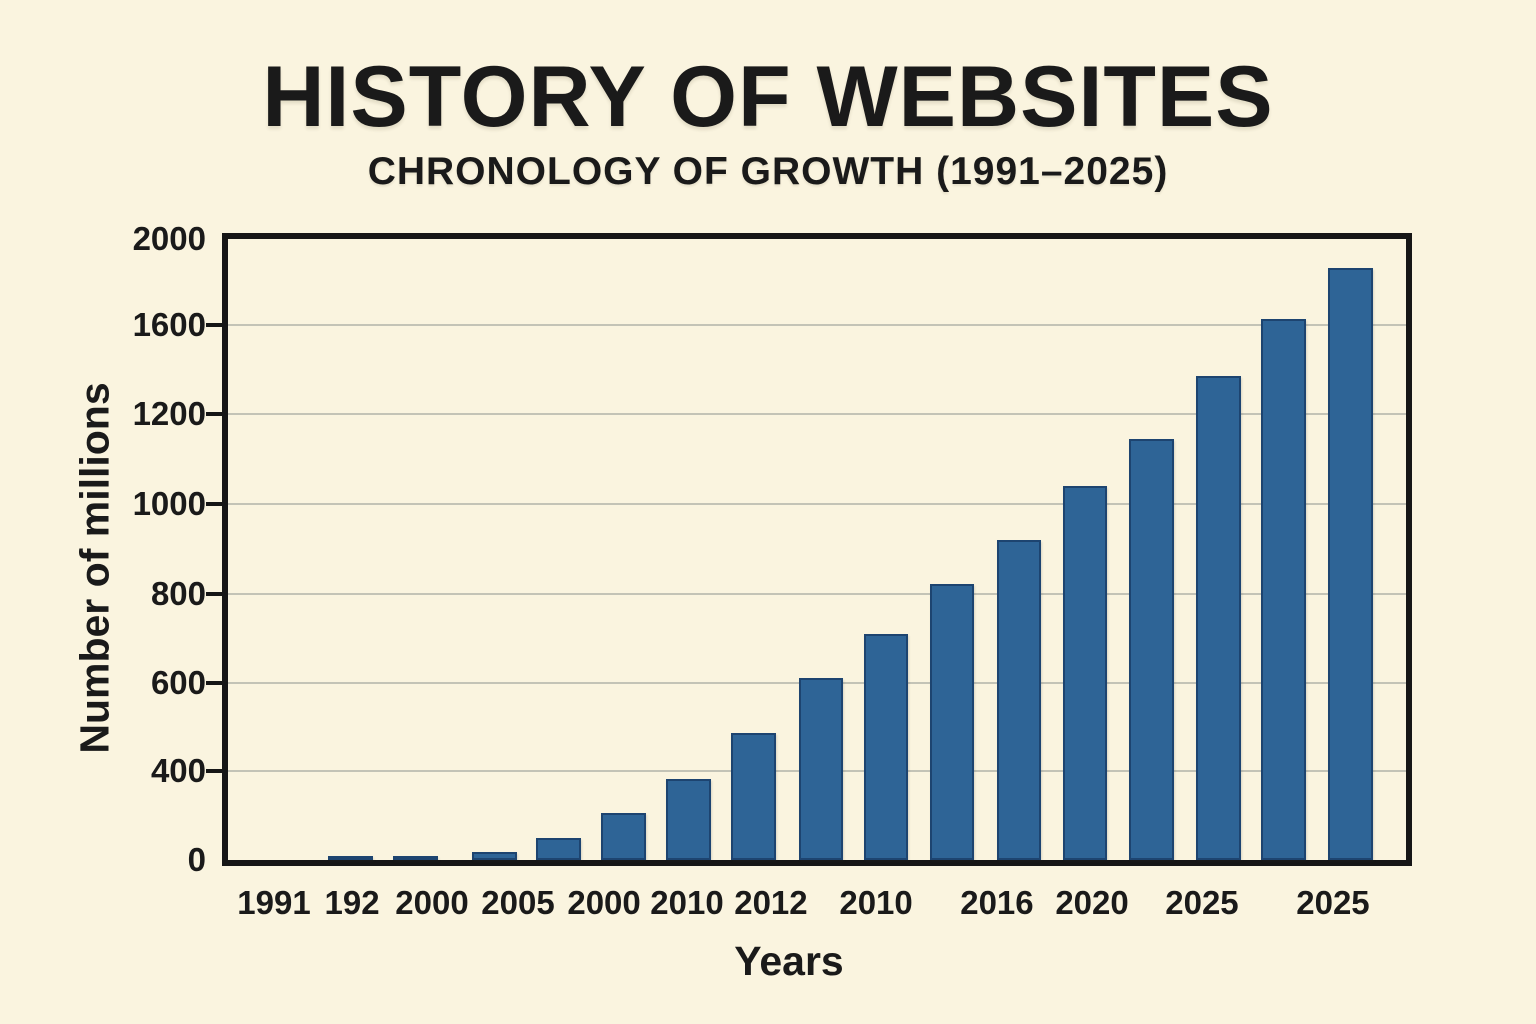 The width and height of the screenshot is (1536, 1024). What do you see at coordinates (1092, 902) in the screenshot?
I see `x-tick-label: 2020` at bounding box center [1092, 902].